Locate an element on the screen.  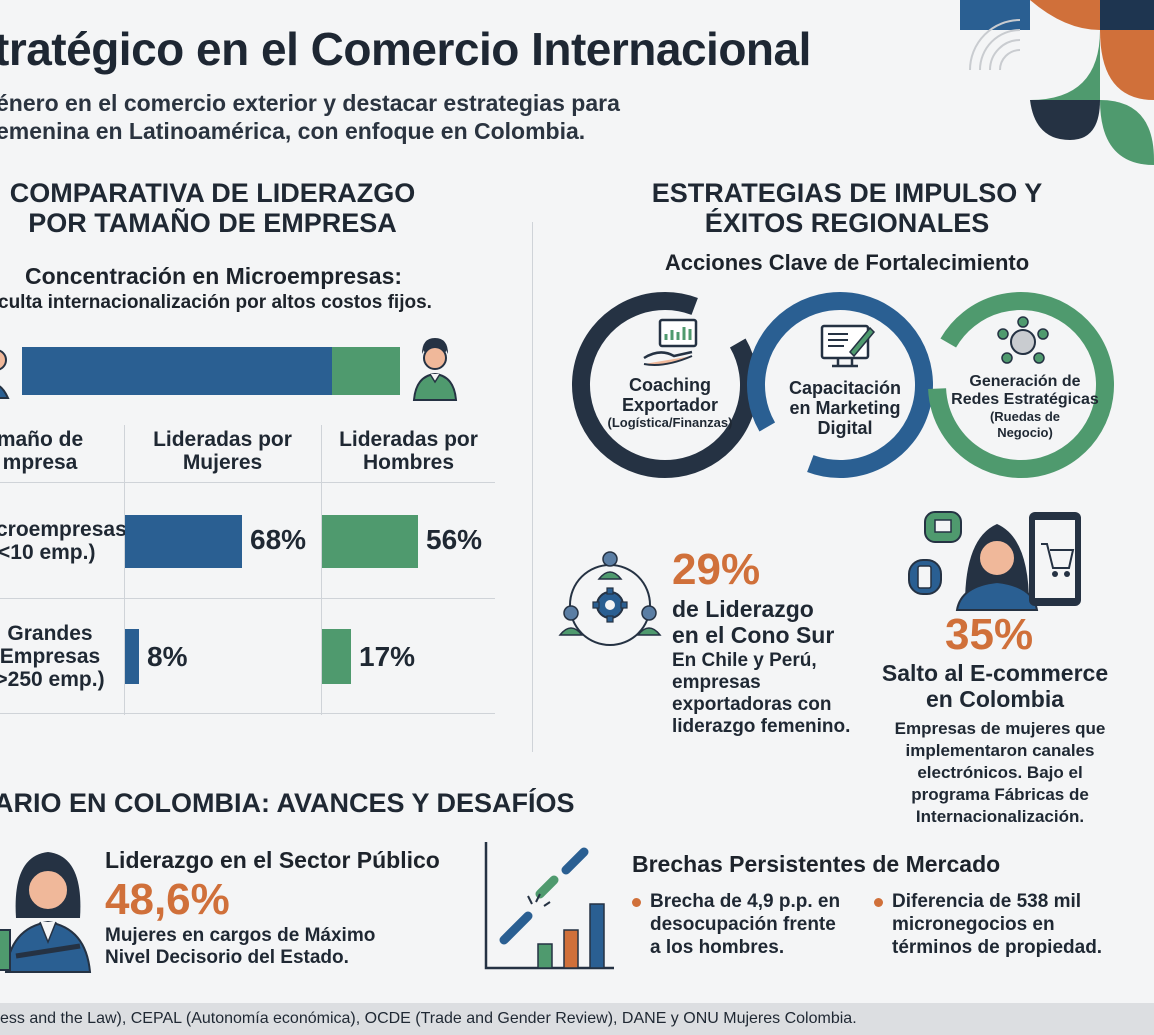
table-header-size: maño de mpresa is located at coordinates (55, 451).